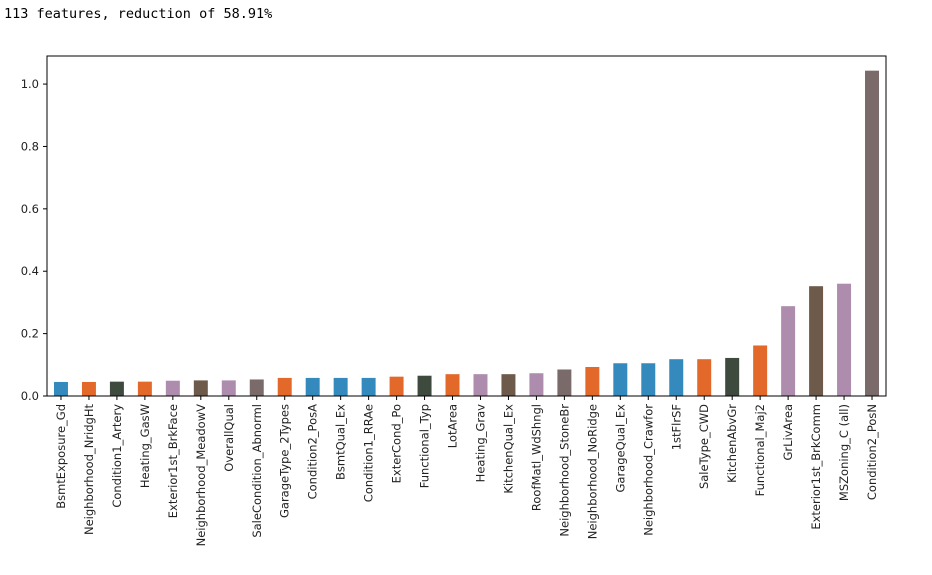  I want to click on x-tick-label: Functional_Typ, so click(425, 446).